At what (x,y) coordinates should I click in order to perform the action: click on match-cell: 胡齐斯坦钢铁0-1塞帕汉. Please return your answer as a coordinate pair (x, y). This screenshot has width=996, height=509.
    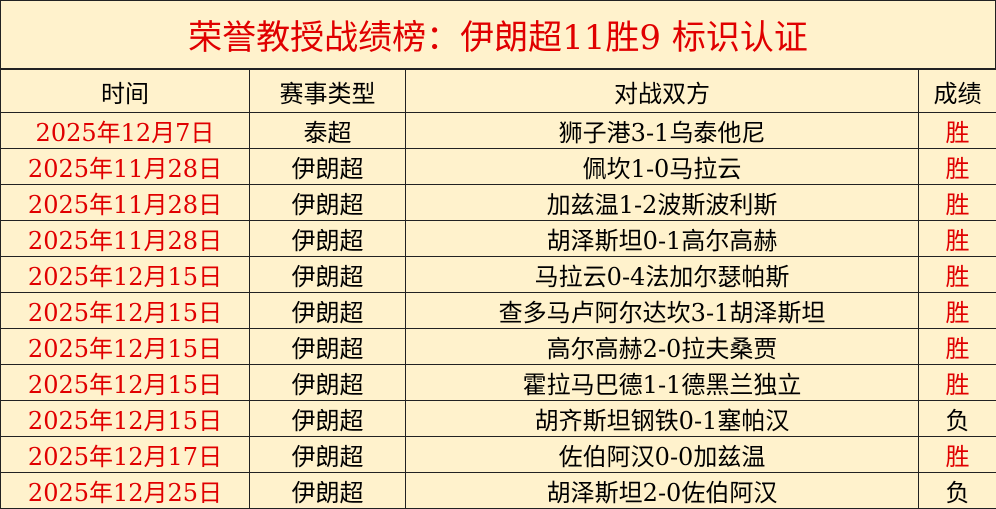
    Looking at the image, I should click on (662, 418).